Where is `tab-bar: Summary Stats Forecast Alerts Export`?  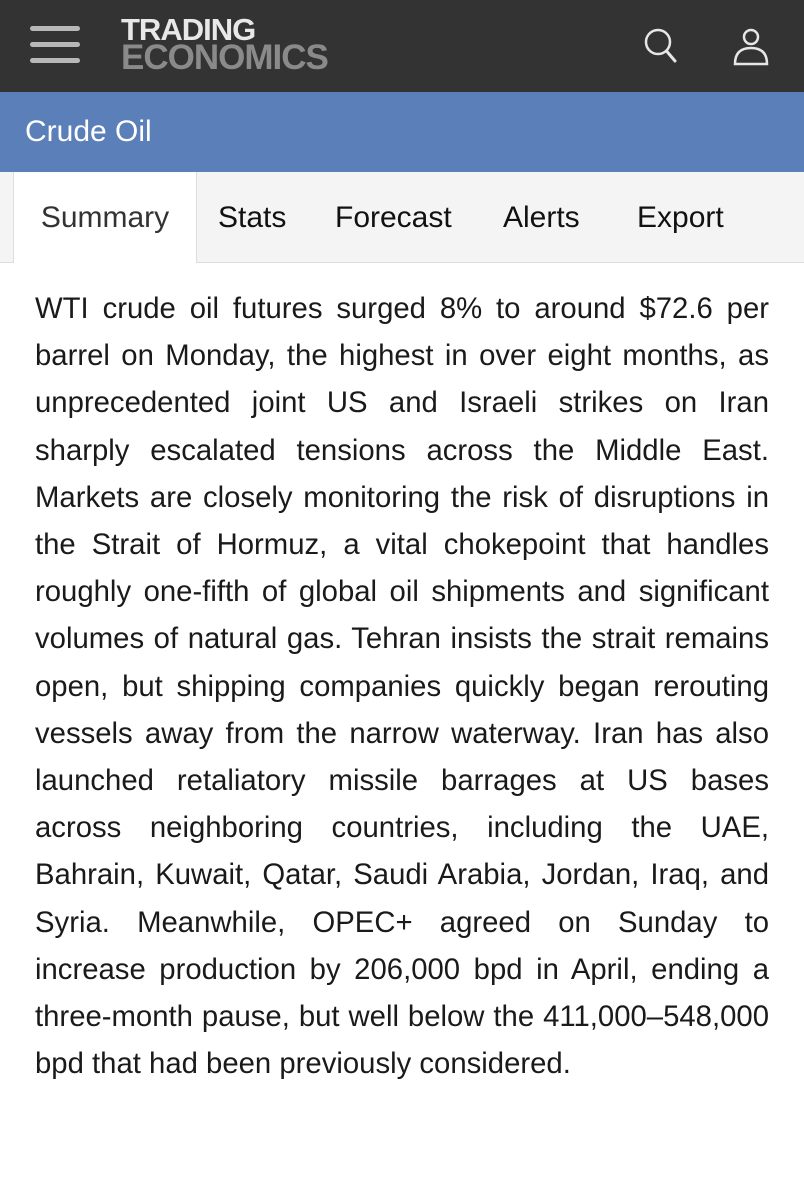
tab-bar: Summary Stats Forecast Alerts Export is located at coordinates (402, 217).